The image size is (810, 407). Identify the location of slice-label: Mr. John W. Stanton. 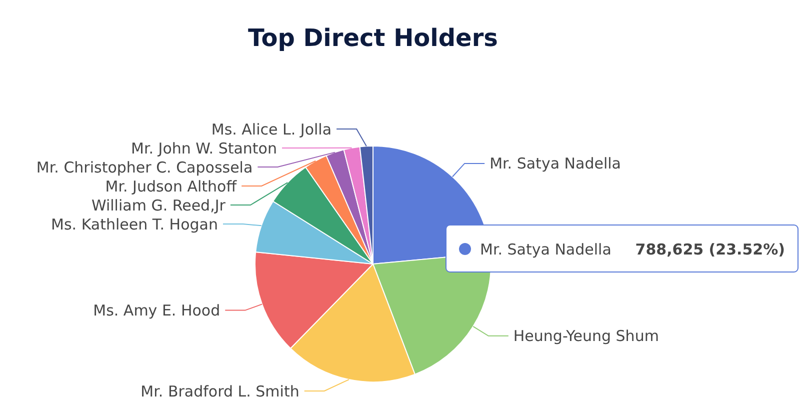
(204, 148).